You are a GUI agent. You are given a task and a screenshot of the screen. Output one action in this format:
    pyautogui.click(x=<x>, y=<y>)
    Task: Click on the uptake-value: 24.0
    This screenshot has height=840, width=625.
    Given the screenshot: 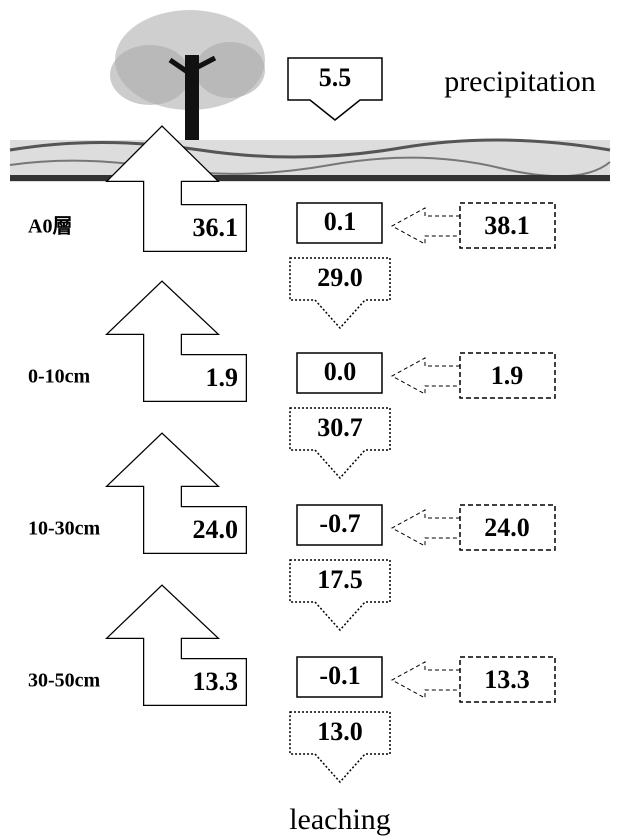 What is the action you would take?
    pyautogui.click(x=216, y=529)
    